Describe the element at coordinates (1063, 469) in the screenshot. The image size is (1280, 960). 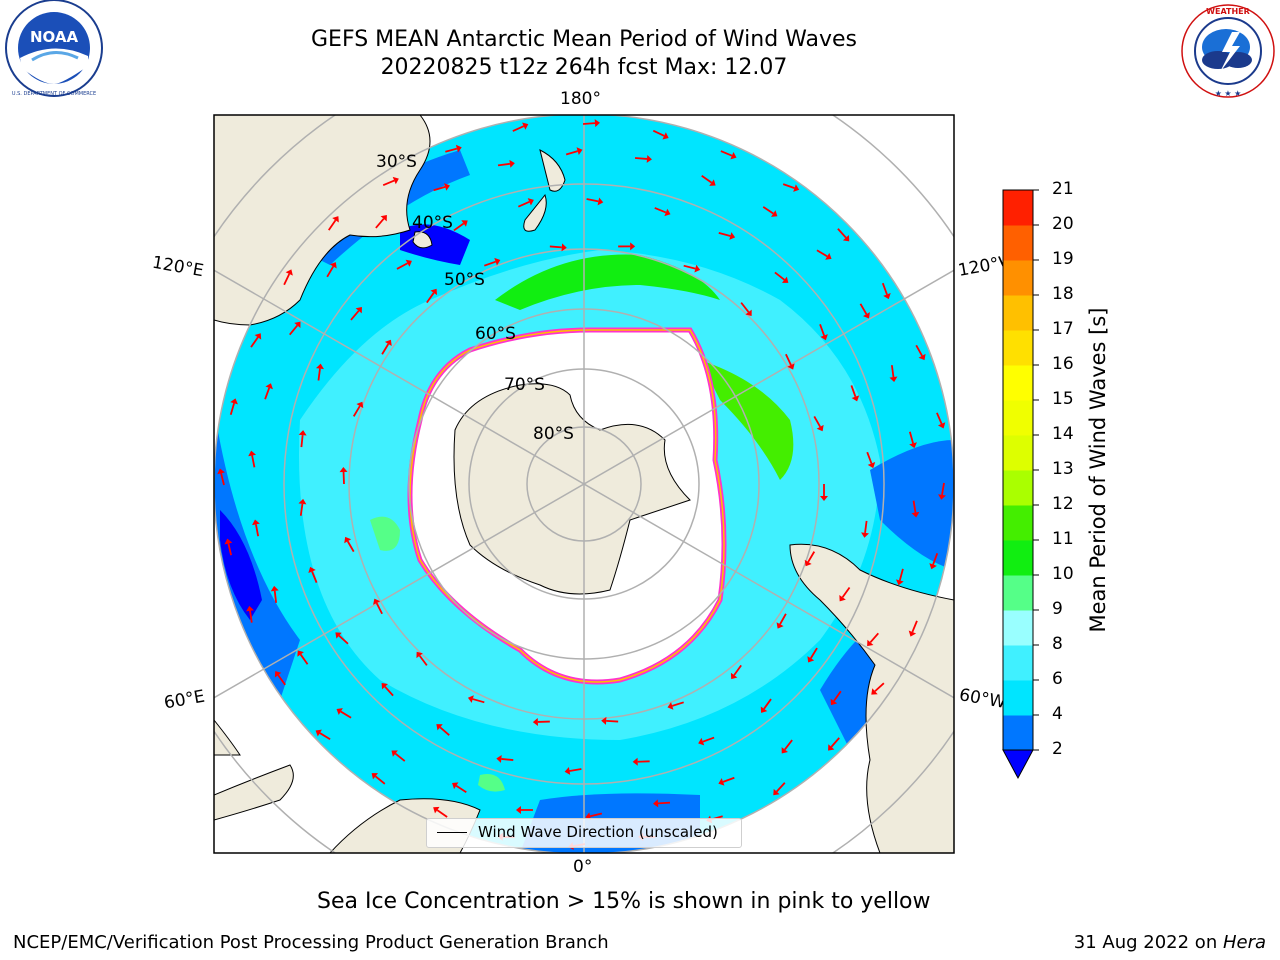
I see `colorbar-tick-label: 13` at that location.